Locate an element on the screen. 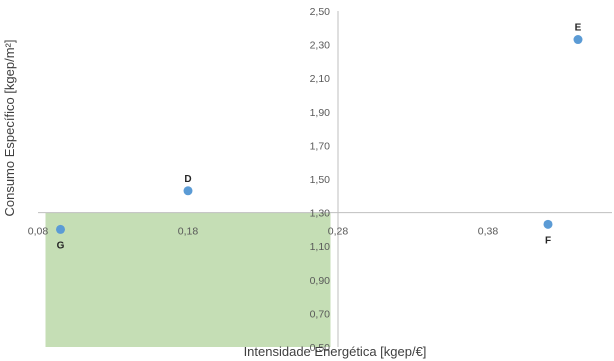 This screenshot has height=361, width=614. point-label-f: F is located at coordinates (548, 240).